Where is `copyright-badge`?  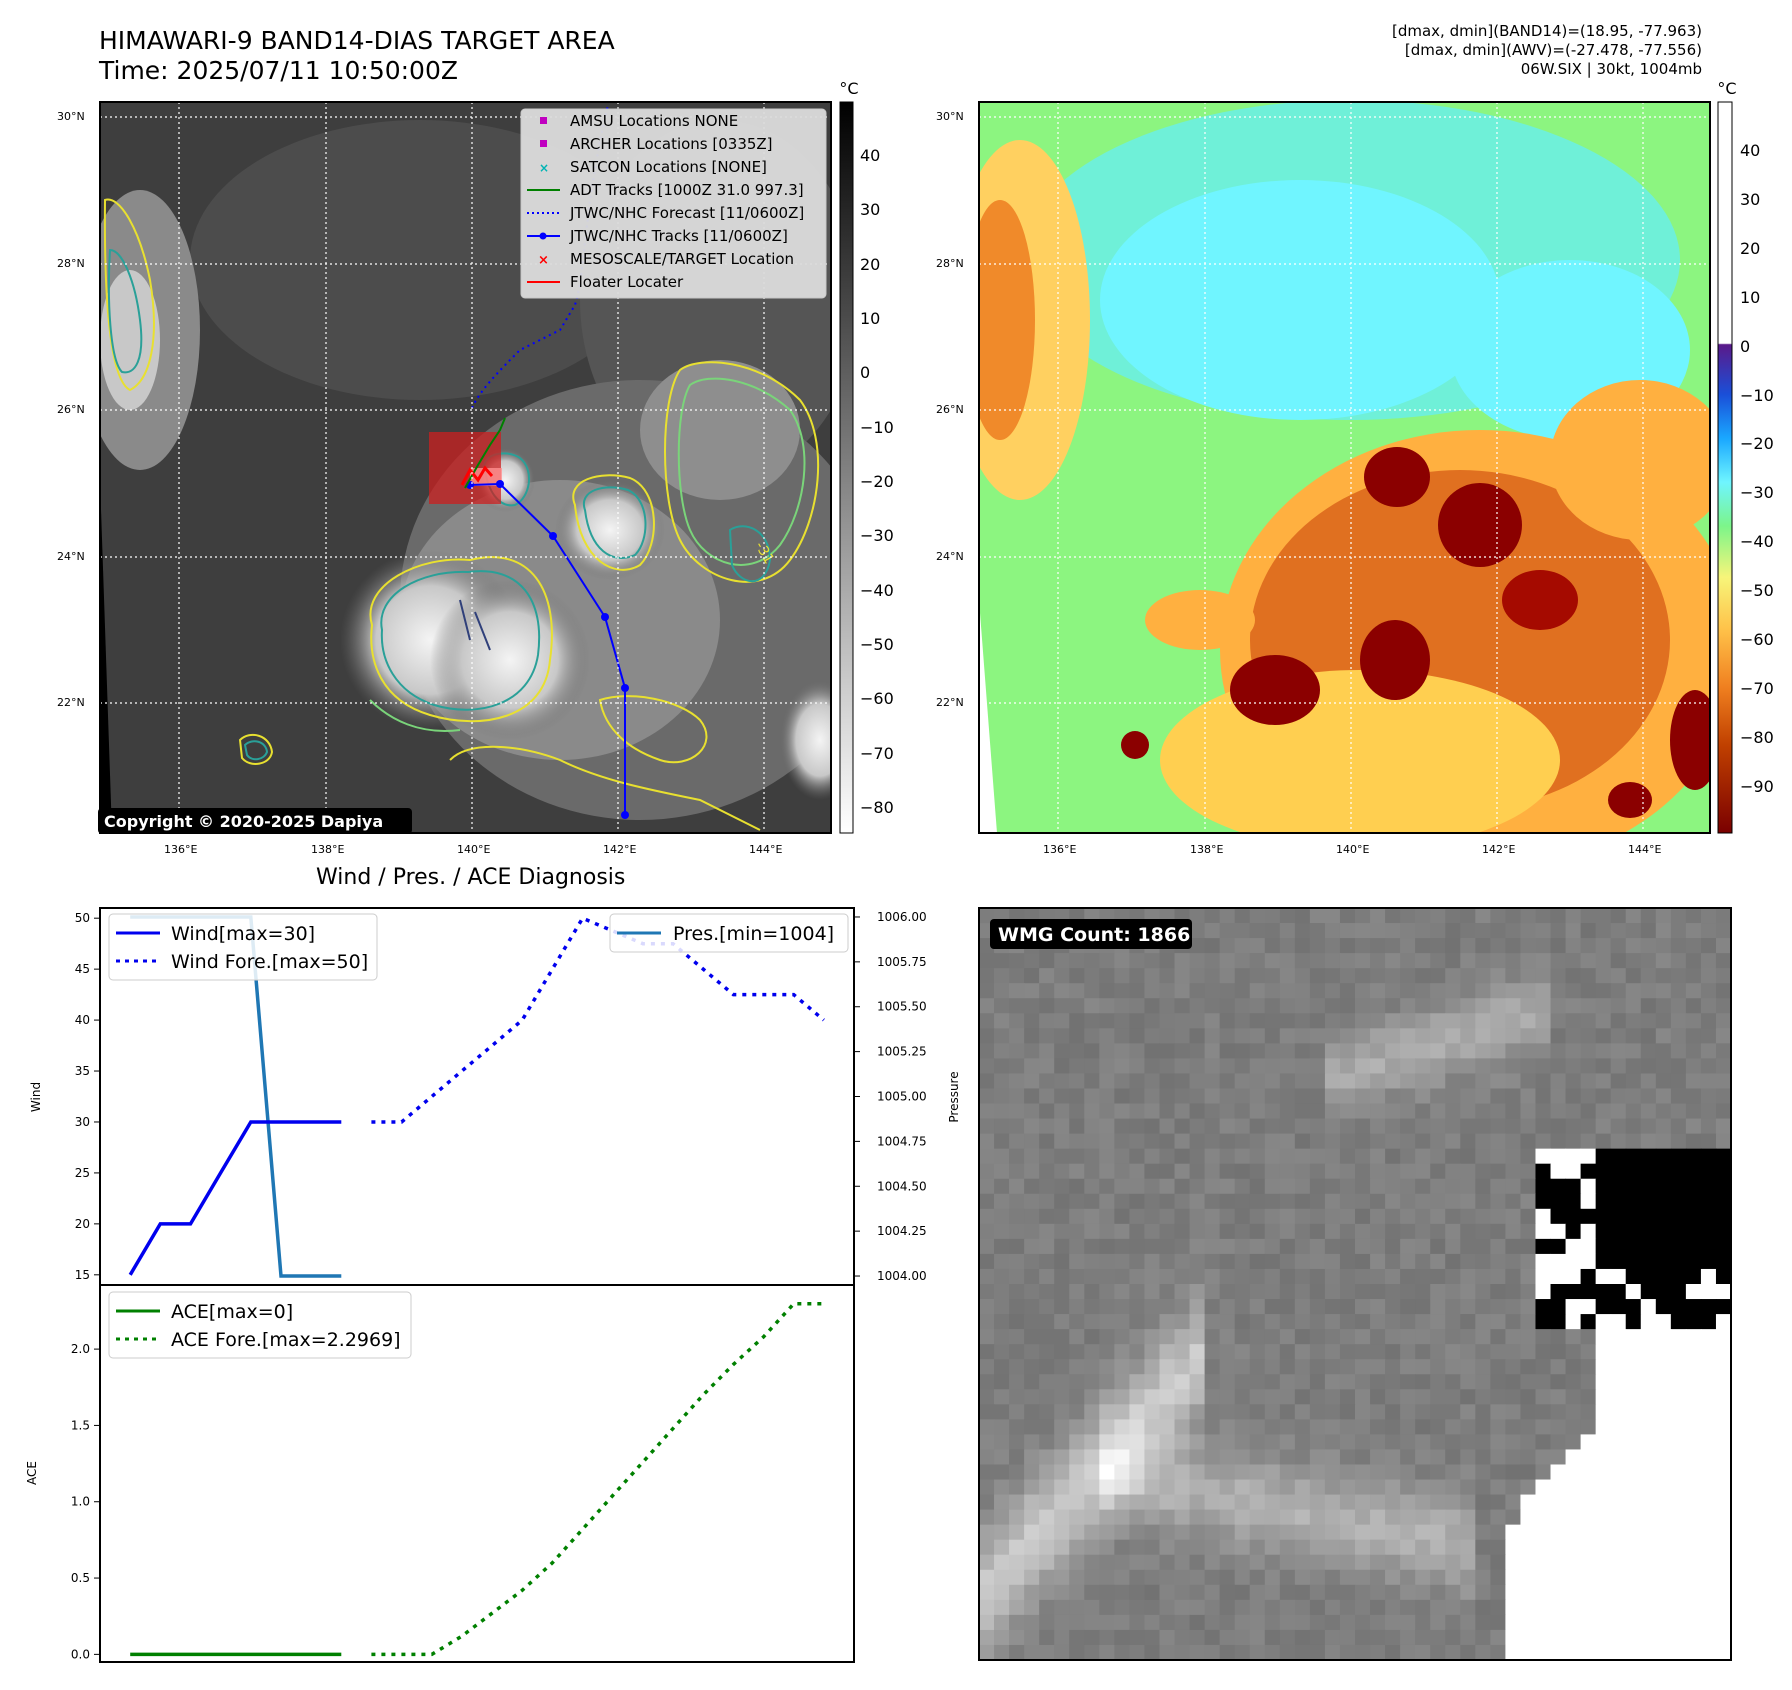
copyright-badge is located at coordinates (255, 821).